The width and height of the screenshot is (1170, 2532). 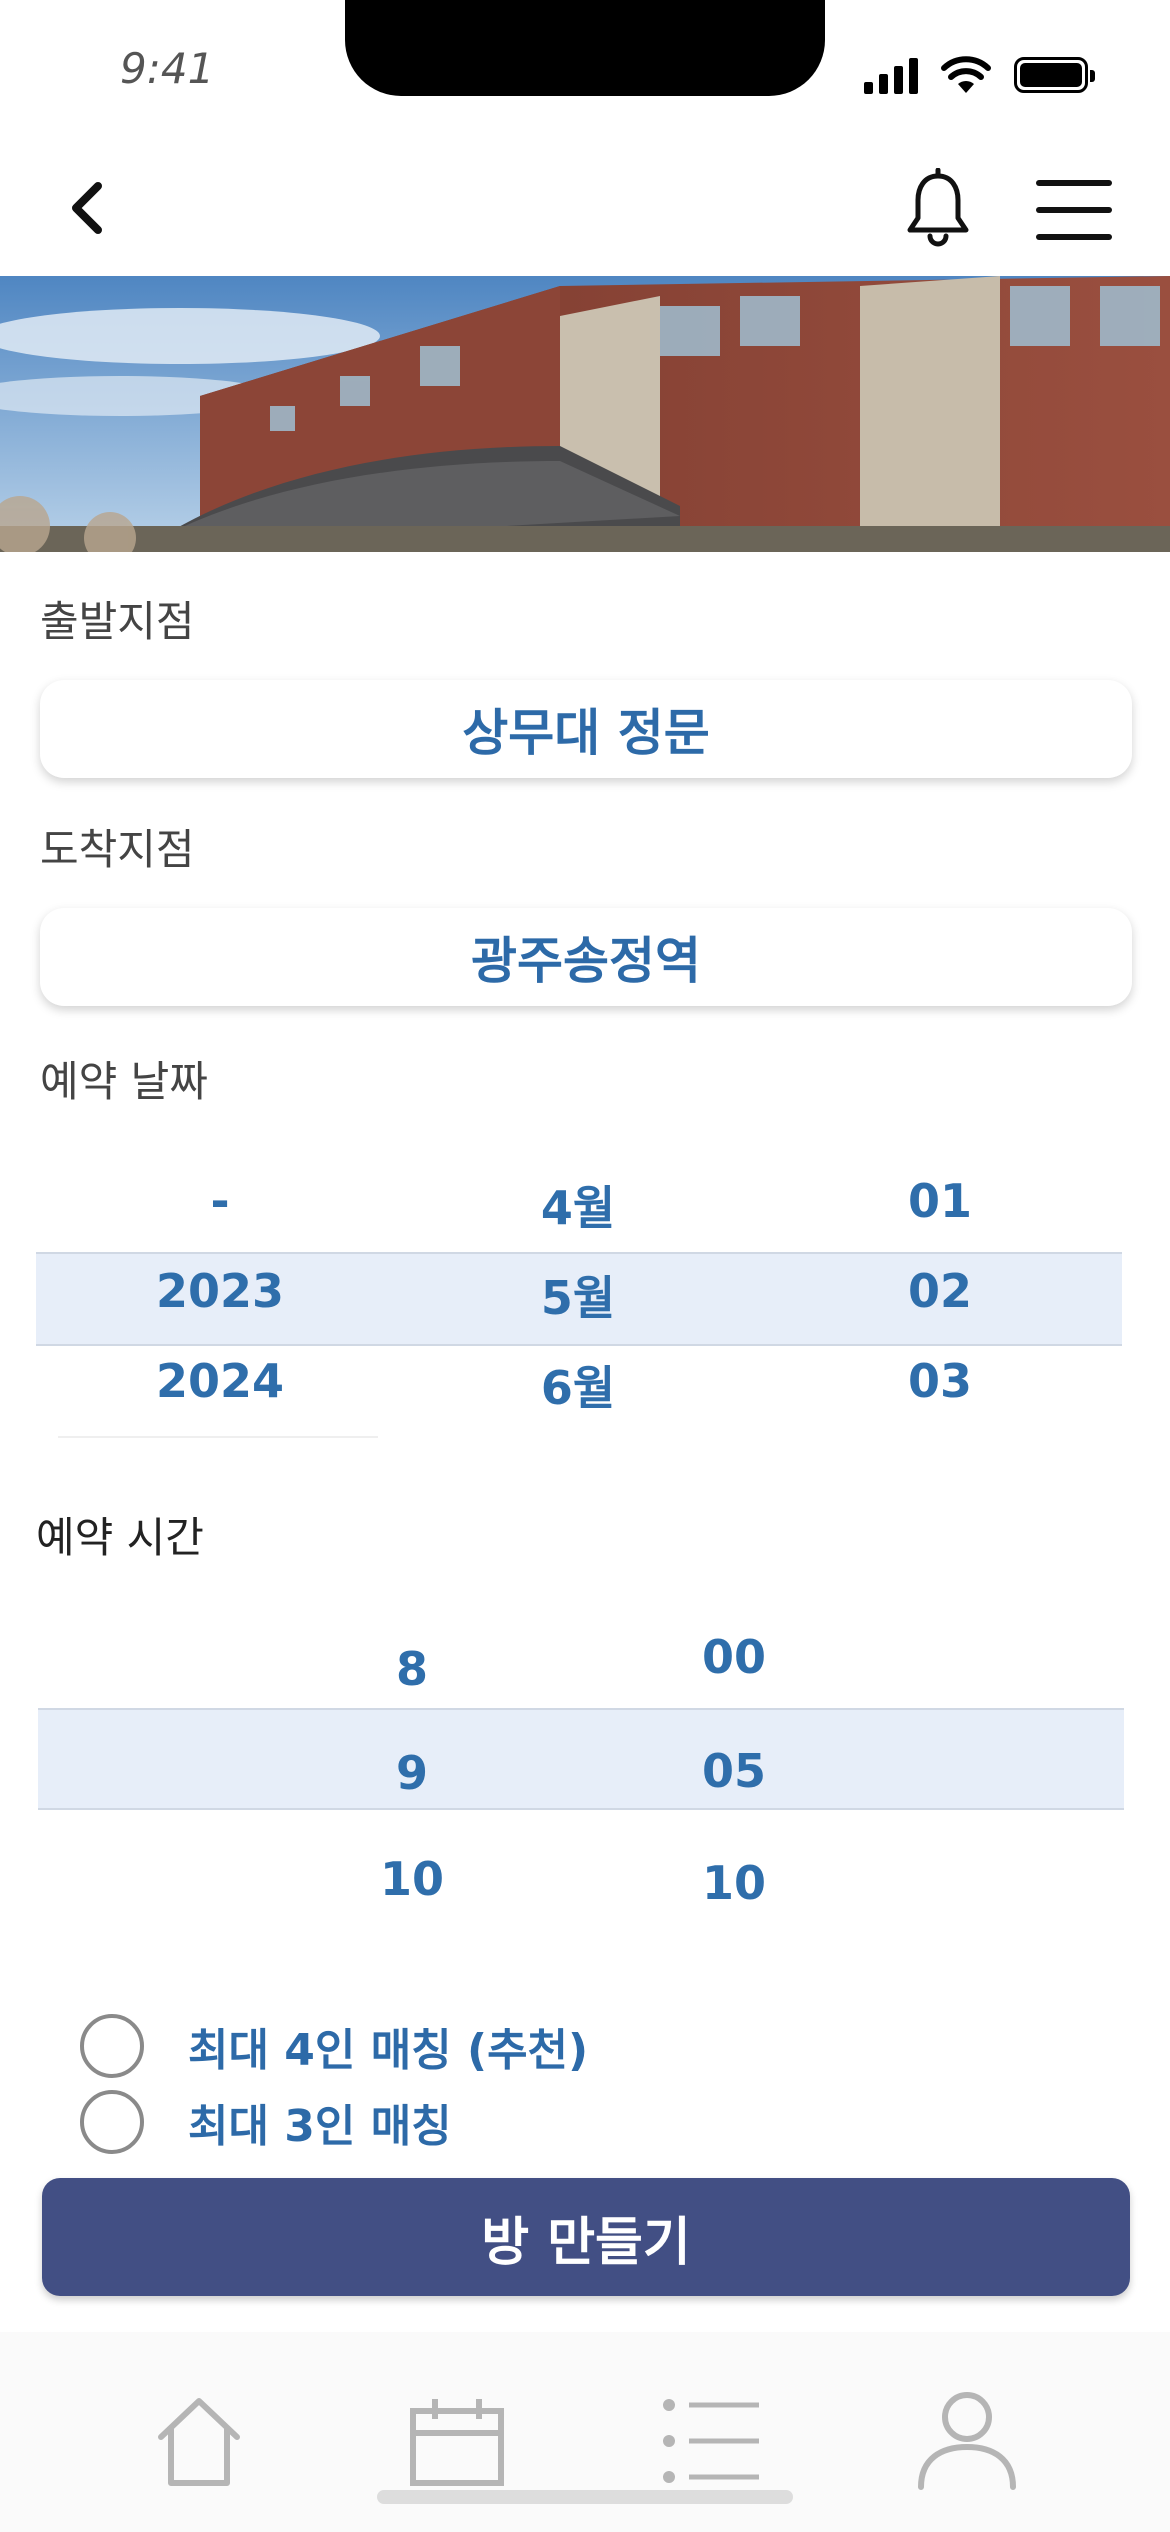 I want to click on arrival-field: 광주송정역, so click(x=586, y=957).